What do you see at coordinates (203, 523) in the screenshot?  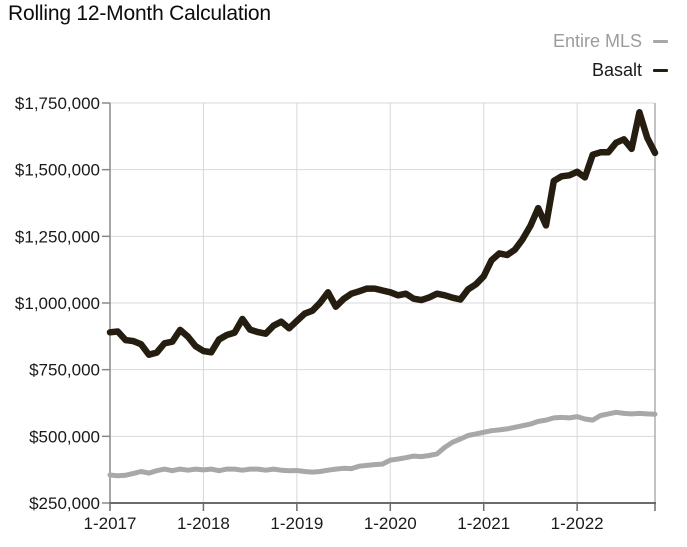 I see `x-tick-label: 1-2018` at bounding box center [203, 523].